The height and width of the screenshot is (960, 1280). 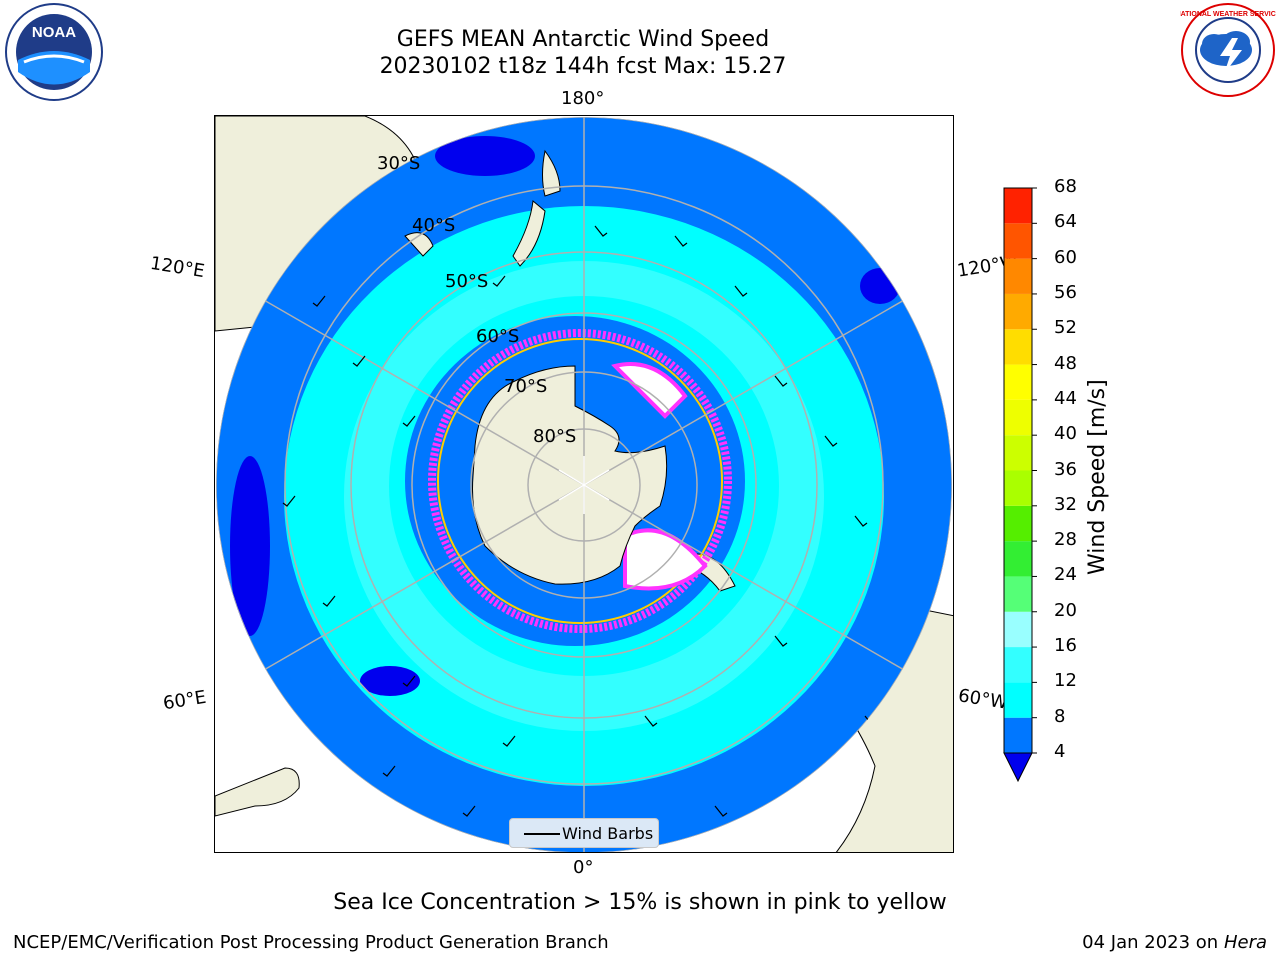 What do you see at coordinates (583, 98) in the screenshot?
I see `lon-label-180: 180°` at bounding box center [583, 98].